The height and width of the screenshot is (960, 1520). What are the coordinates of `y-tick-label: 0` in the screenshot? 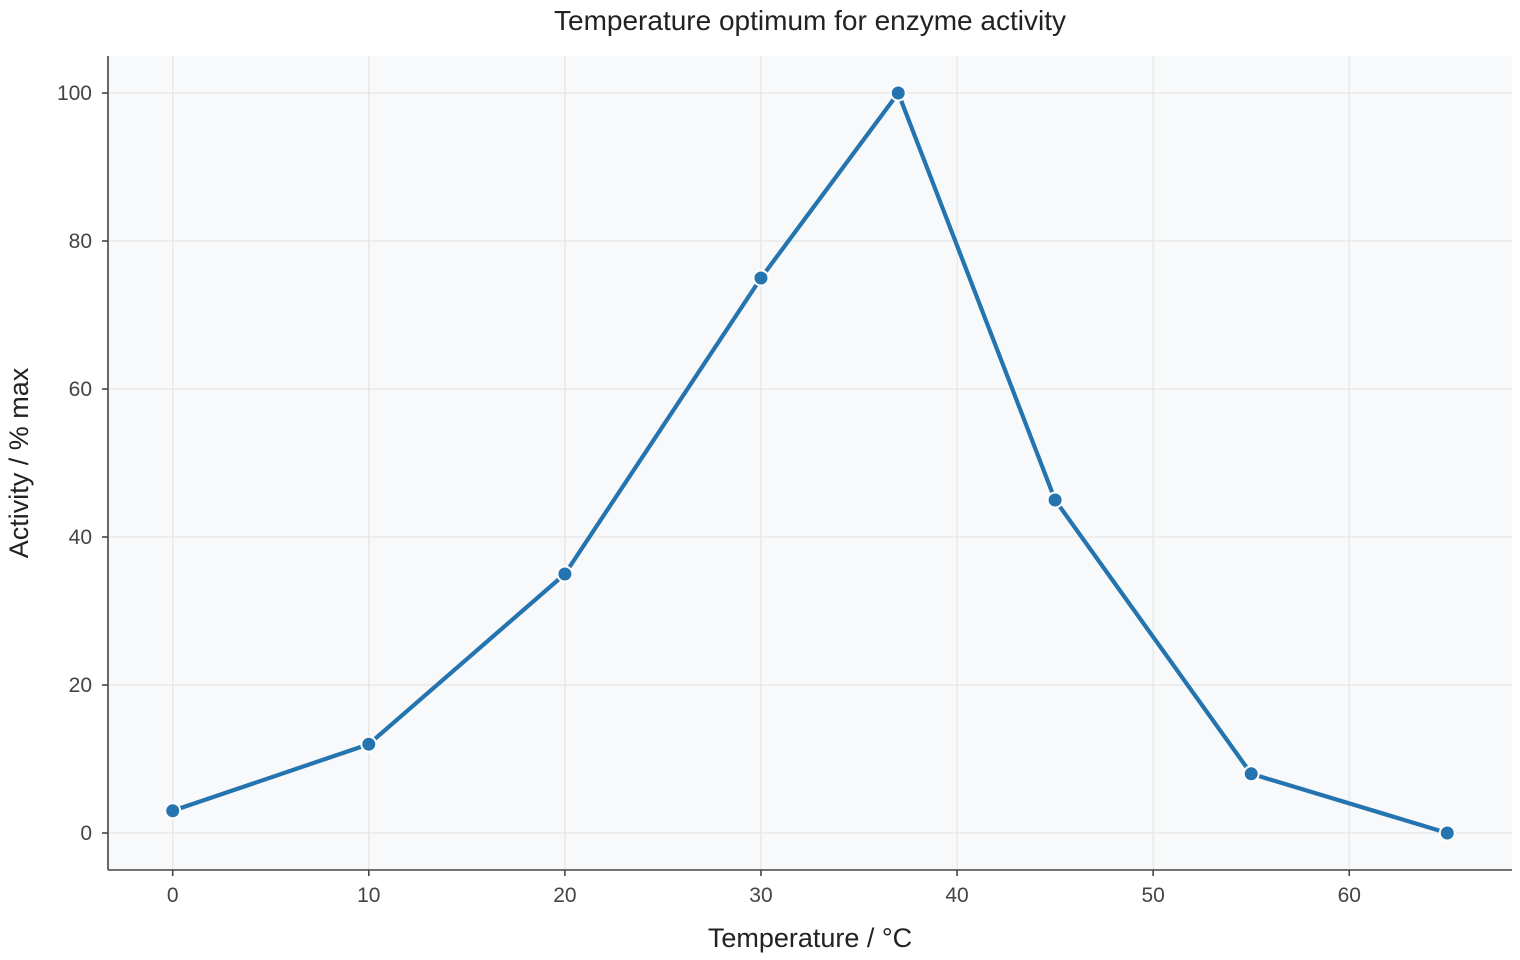 It's located at (86, 833).